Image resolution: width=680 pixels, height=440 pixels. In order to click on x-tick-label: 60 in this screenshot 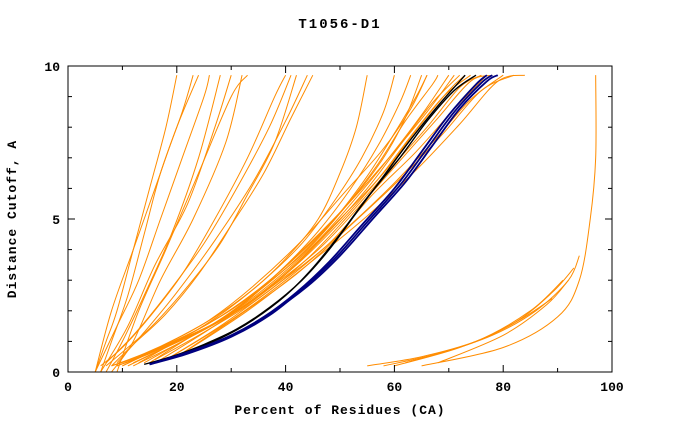, I will do `click(395, 387)`.